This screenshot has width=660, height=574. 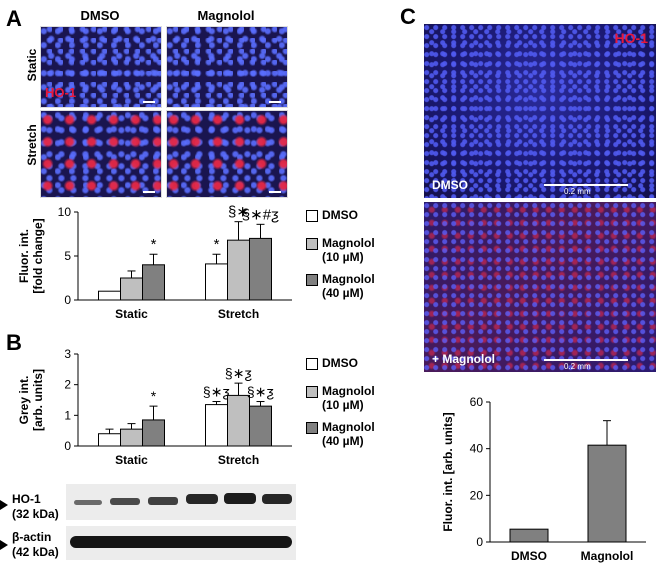 I want to click on micrograph-stretch-dmso, so click(x=101, y=154).